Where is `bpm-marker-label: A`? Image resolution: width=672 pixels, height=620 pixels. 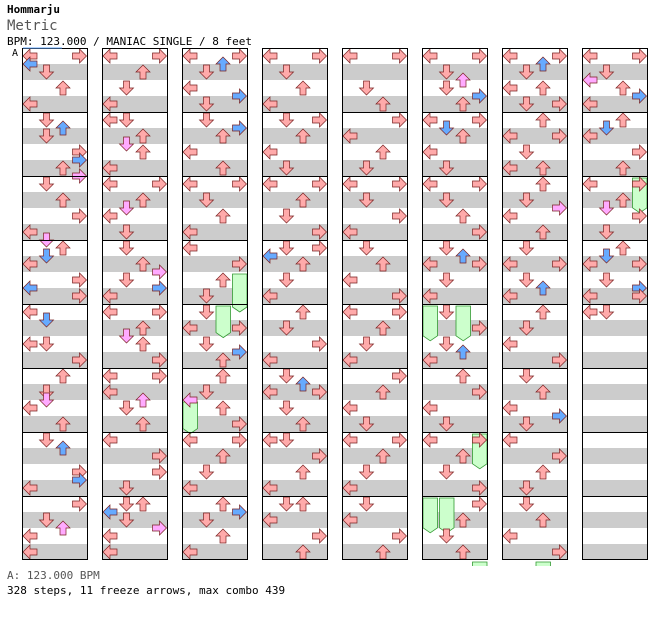
bpm-marker-label: A is located at coordinates (15, 53).